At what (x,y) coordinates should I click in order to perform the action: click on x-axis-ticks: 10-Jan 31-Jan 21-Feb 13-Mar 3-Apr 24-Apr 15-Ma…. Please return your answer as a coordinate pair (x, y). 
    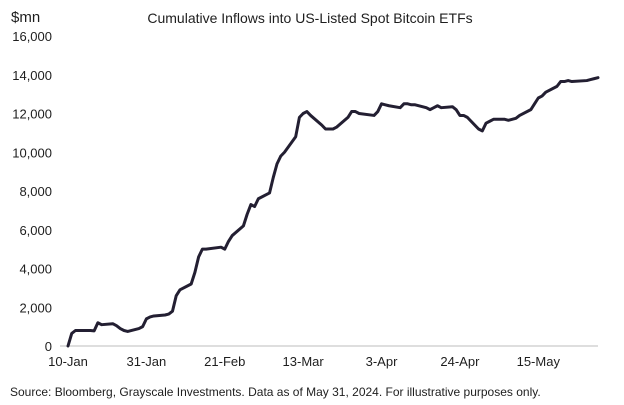
    Looking at the image, I should click on (304, 361).